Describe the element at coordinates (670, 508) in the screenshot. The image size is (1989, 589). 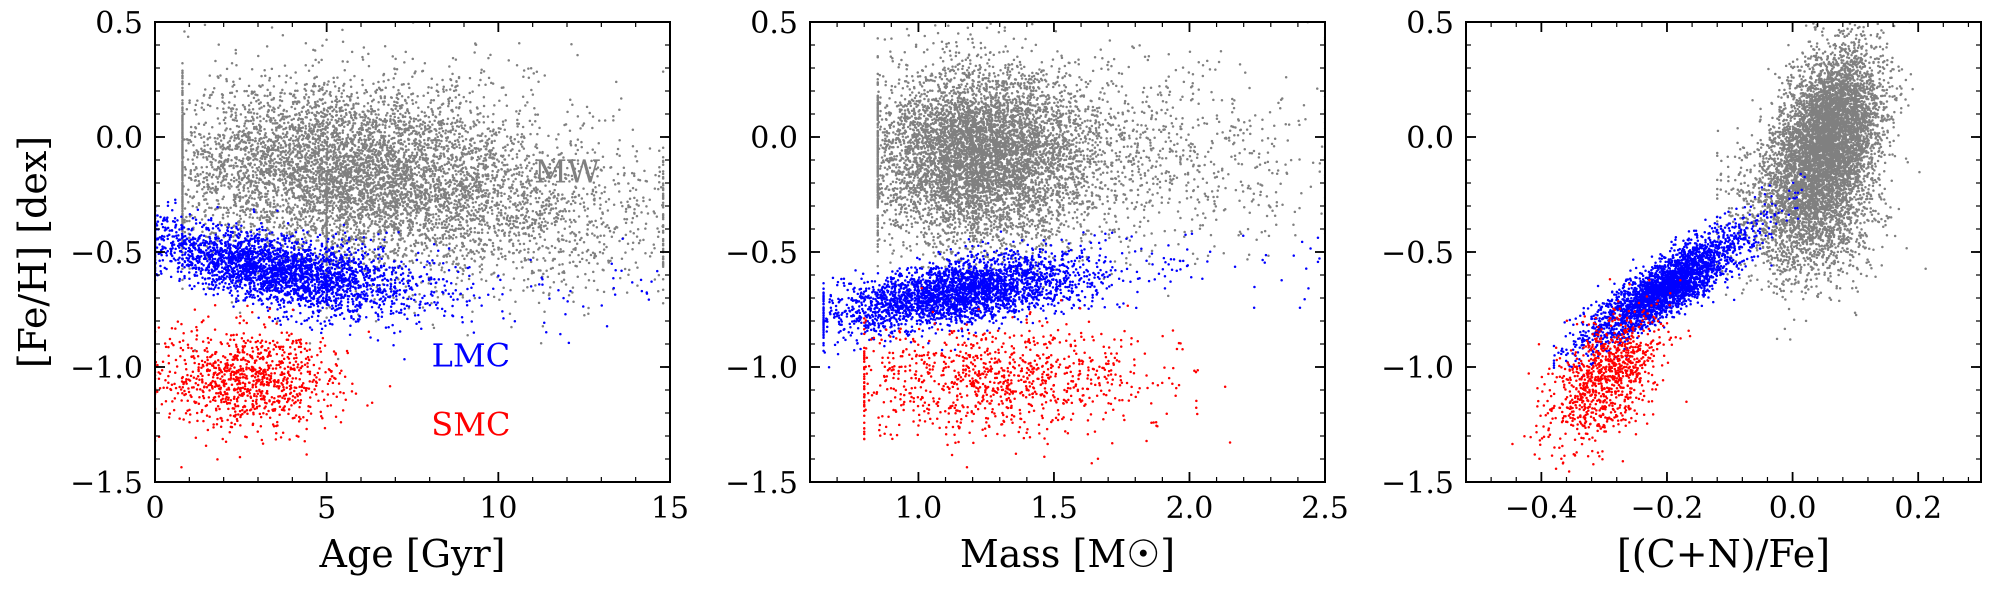
I see `x-tick-label: 15` at that location.